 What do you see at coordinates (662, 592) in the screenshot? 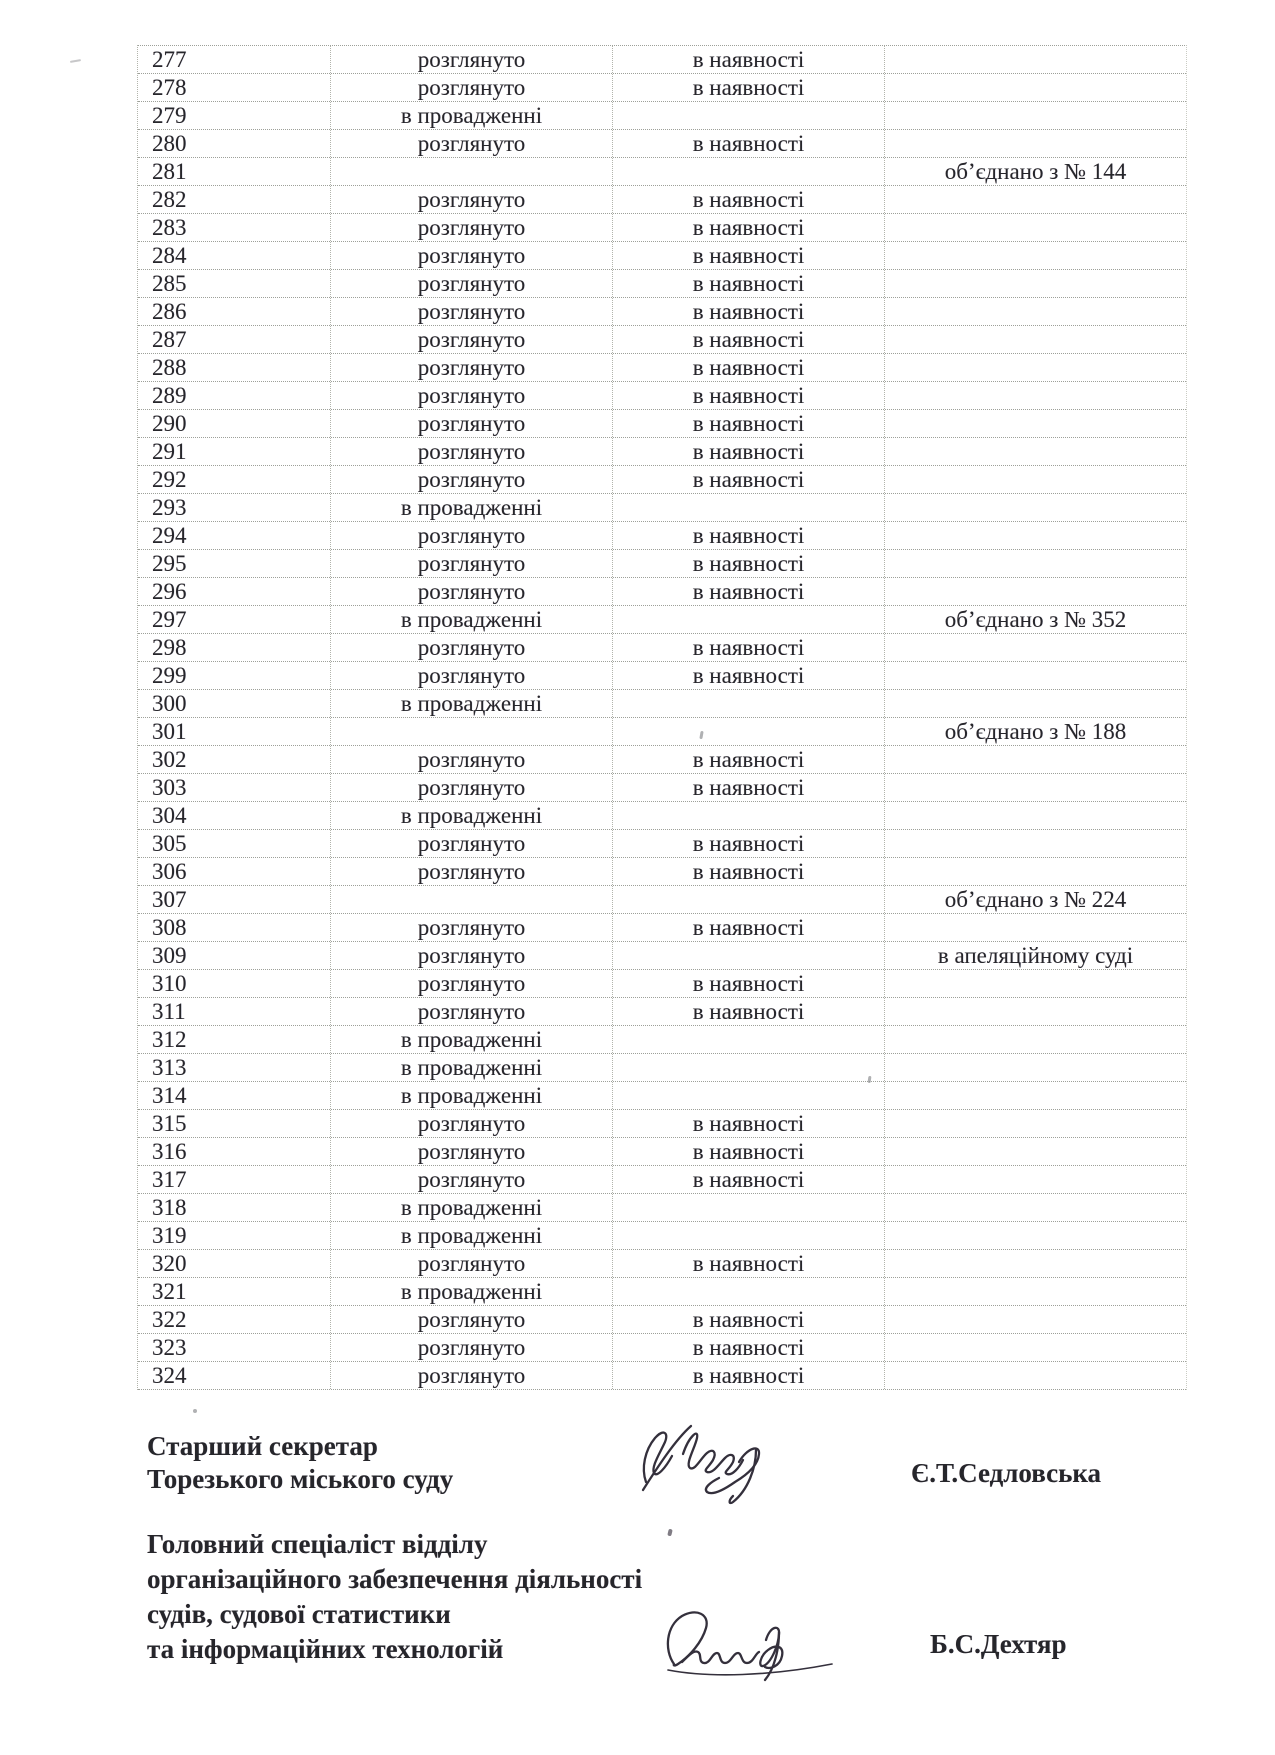
I see `table-row: 296 розглянуто в наявності` at bounding box center [662, 592].